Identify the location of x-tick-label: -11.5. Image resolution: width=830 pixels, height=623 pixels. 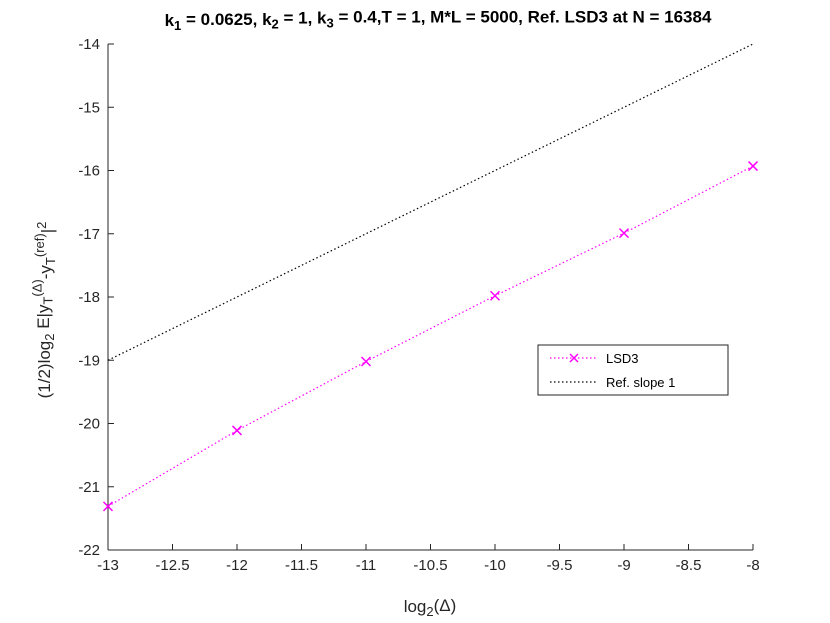
(301, 565).